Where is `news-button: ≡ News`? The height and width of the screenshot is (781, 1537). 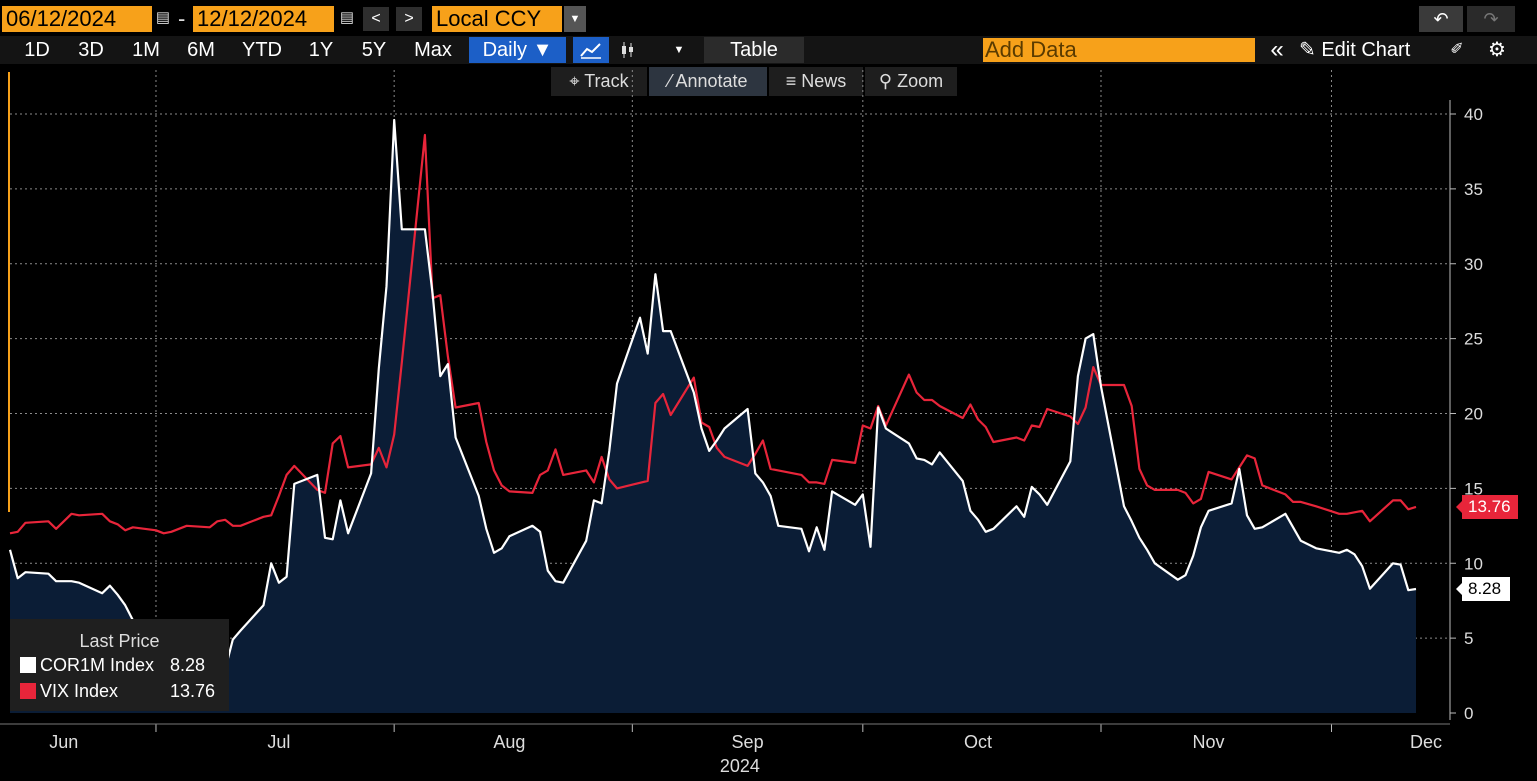
news-button: ≡ News is located at coordinates (816, 81).